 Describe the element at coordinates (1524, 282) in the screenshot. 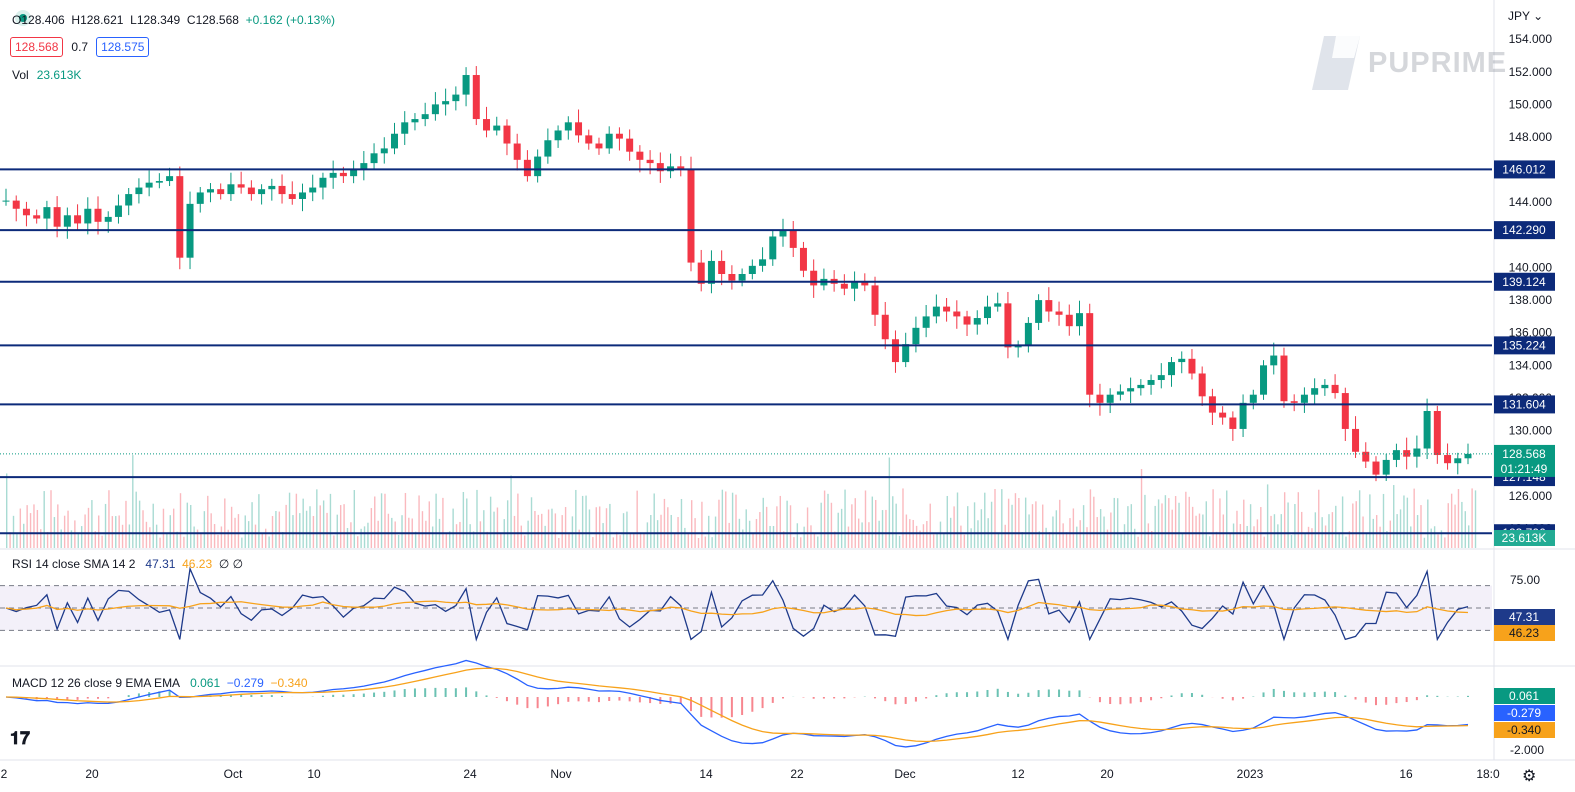

I see `level-label: 139.124` at that location.